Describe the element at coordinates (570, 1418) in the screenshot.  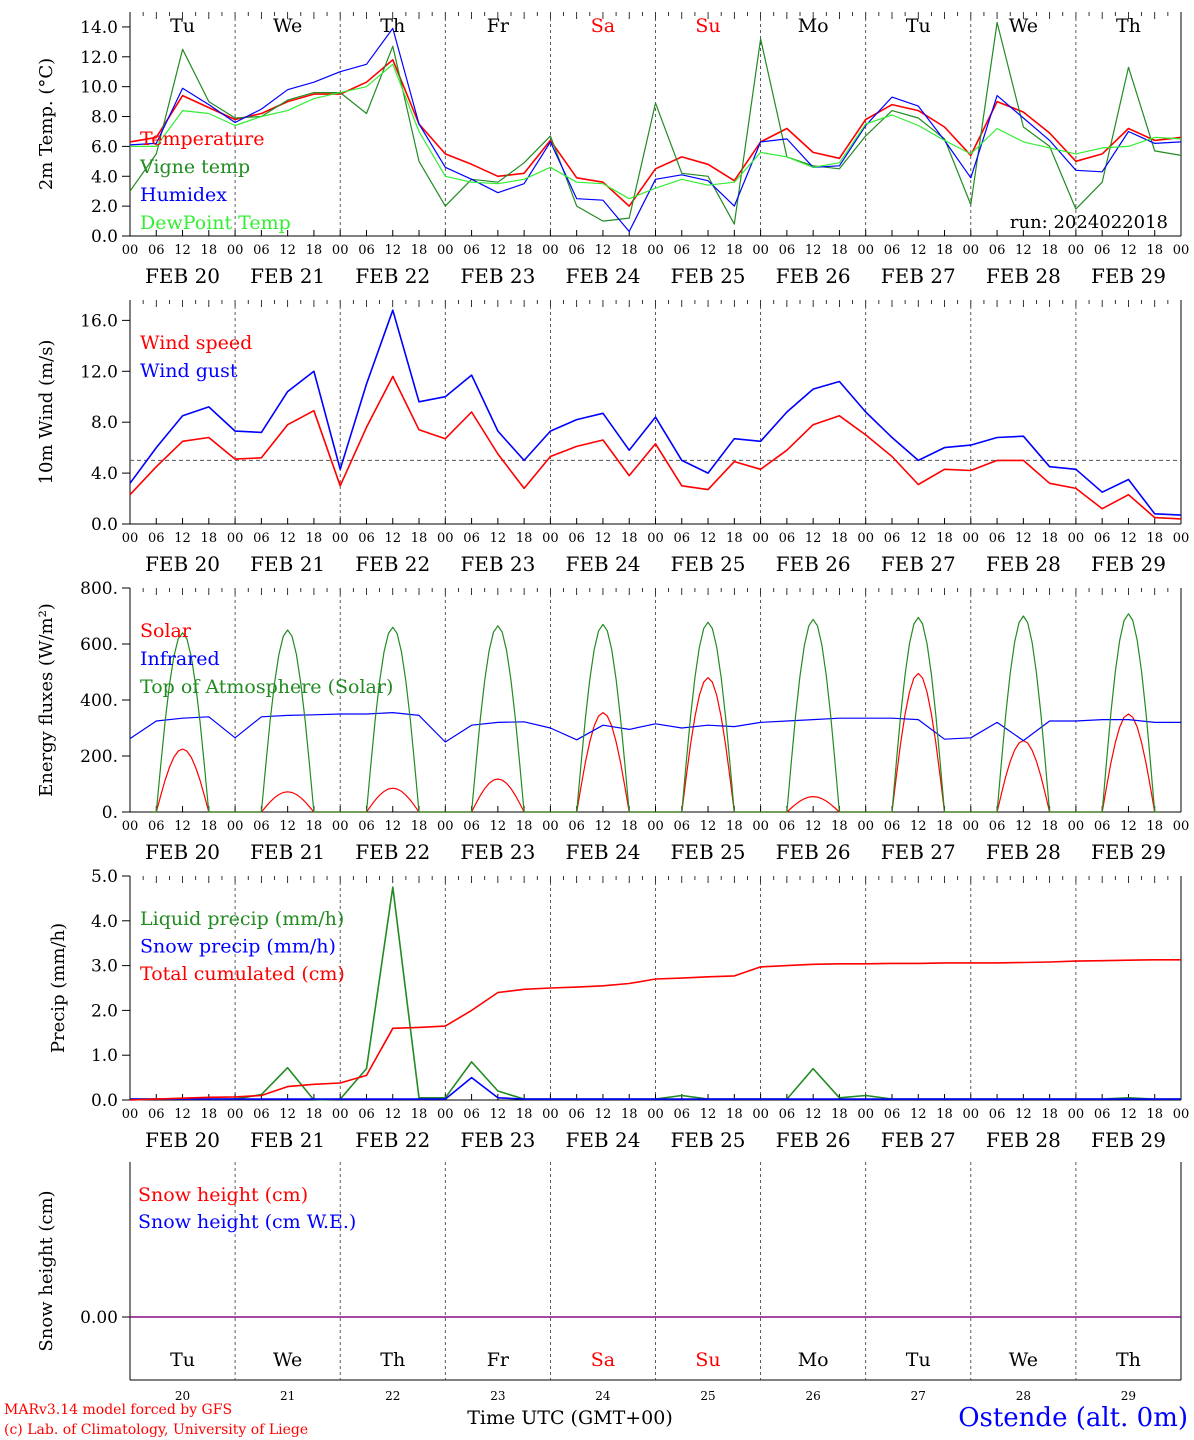
I see `x-axis-label: Time UTC (GMT+00)` at that location.